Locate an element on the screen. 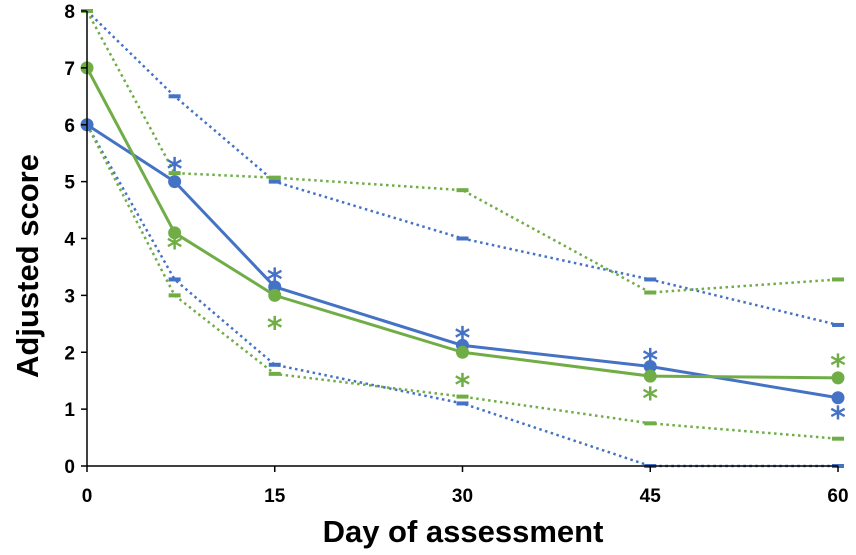 Image resolution: width=856 pixels, height=555 pixels. y-tick-label: 3 is located at coordinates (69, 296).